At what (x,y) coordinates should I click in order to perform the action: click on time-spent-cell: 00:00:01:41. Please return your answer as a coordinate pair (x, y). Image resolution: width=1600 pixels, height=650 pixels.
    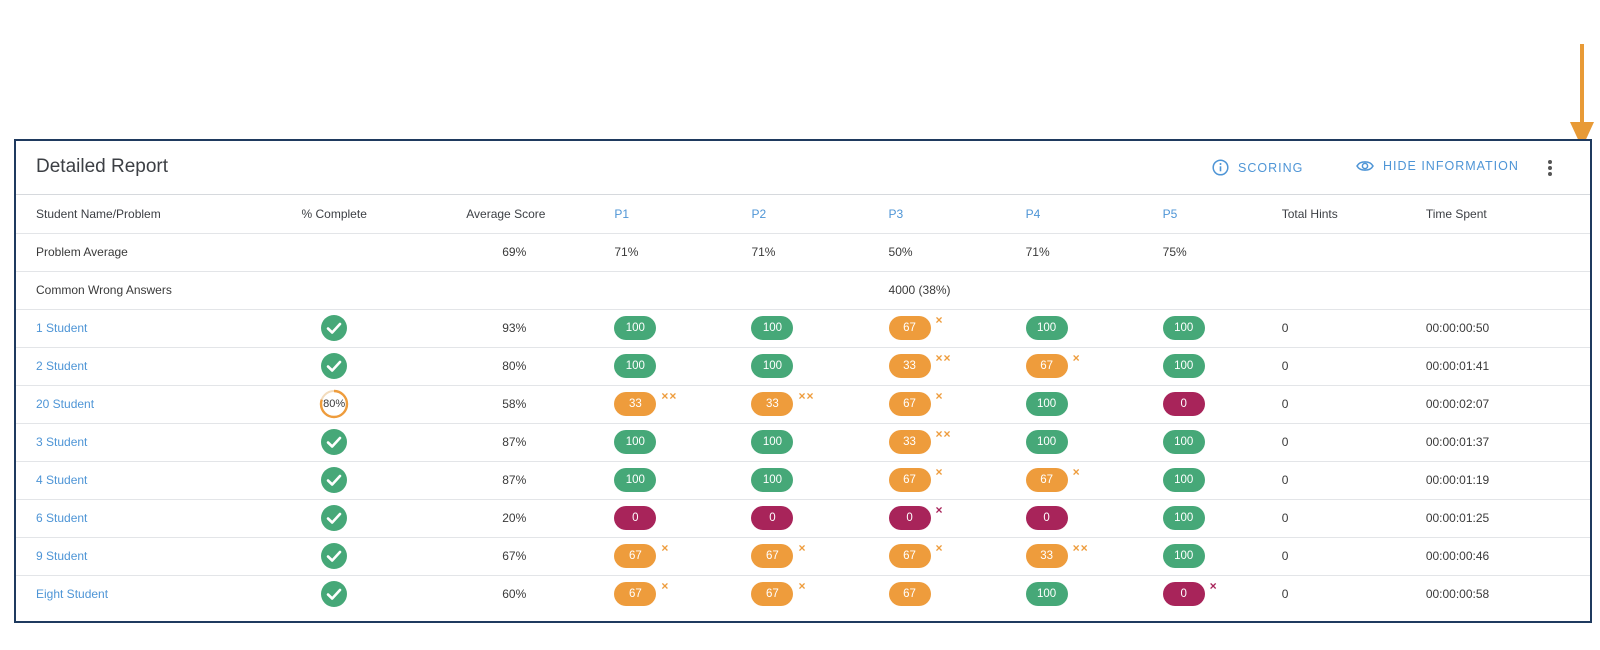
    Looking at the image, I should click on (1507, 366).